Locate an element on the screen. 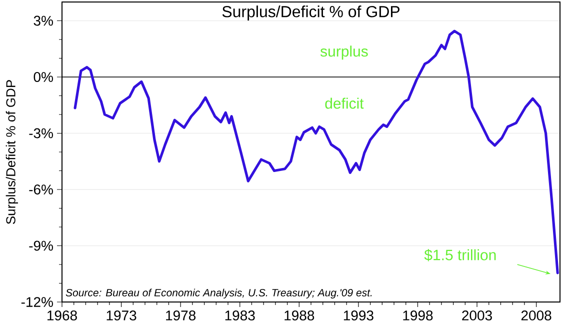  annotation: $1.5 trillion is located at coordinates (460, 255).